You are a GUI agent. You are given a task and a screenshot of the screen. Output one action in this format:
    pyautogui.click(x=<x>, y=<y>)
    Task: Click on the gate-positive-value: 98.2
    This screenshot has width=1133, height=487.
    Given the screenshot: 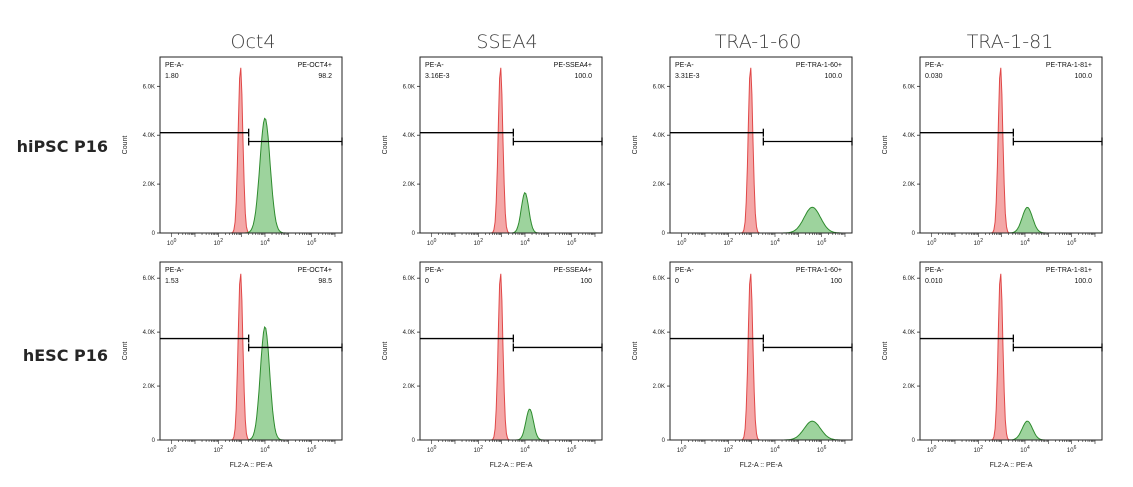 What is the action you would take?
    pyautogui.click(x=325, y=76)
    